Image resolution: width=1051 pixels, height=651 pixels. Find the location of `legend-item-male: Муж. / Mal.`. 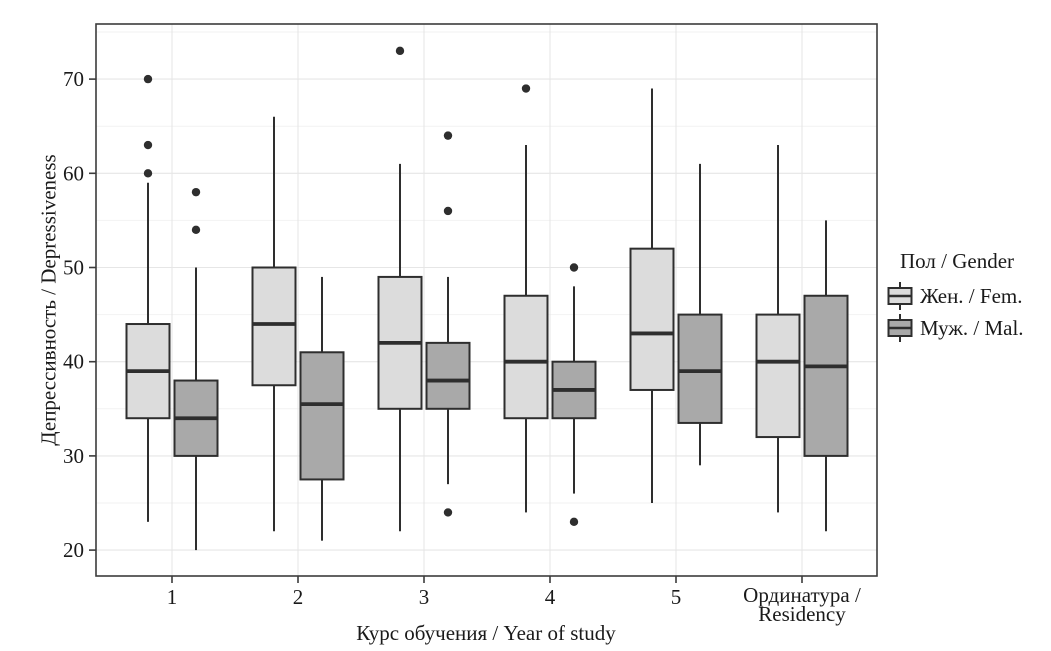

legend-item-male: Муж. / Mal. is located at coordinates (955, 328).